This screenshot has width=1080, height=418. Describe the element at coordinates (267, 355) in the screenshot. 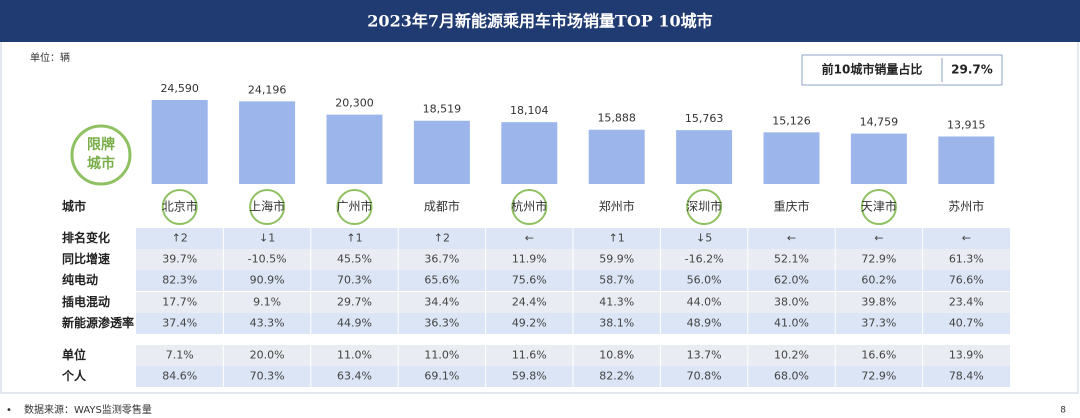

I see `cell: 20.0%` at that location.